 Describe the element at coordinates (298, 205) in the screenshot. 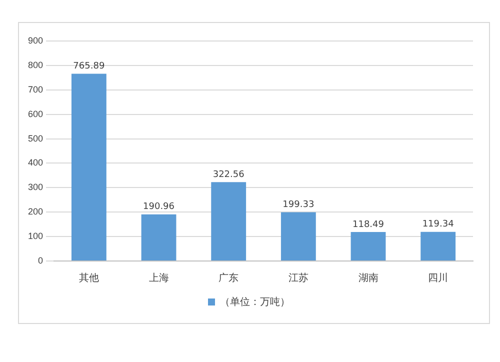

I see `data-label: 199.33` at that location.